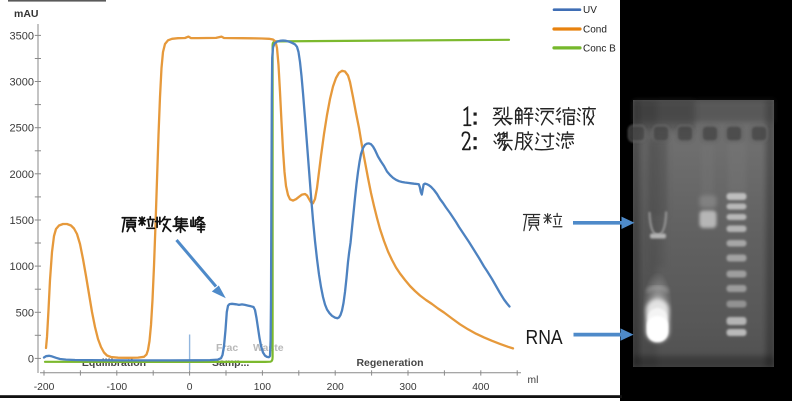  What do you see at coordinates (389, 363) in the screenshot?
I see `svg-text: Regeneration` at bounding box center [389, 363].